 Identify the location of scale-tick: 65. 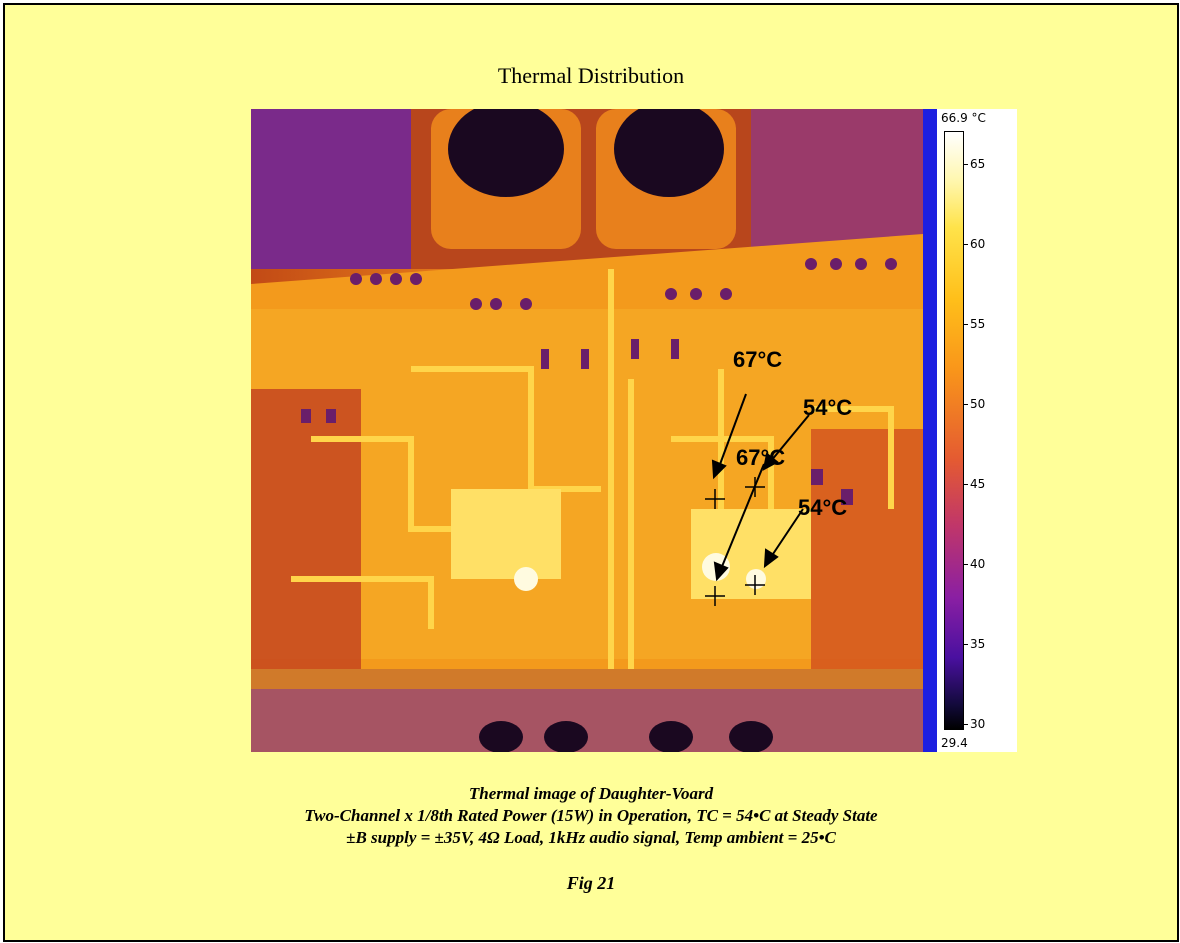
(974, 164).